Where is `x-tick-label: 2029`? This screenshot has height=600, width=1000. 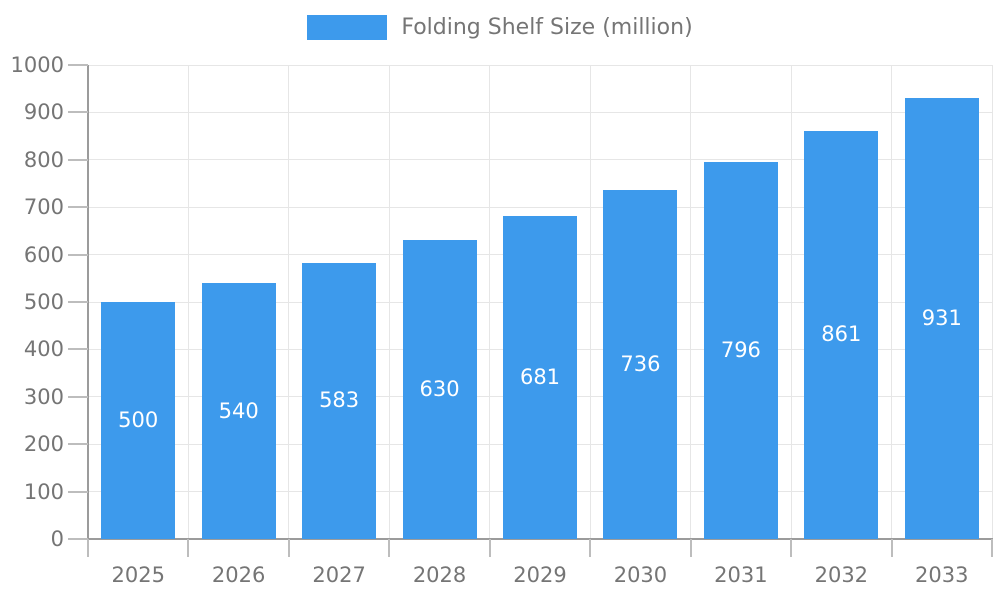 x-tick-label: 2029 is located at coordinates (540, 575).